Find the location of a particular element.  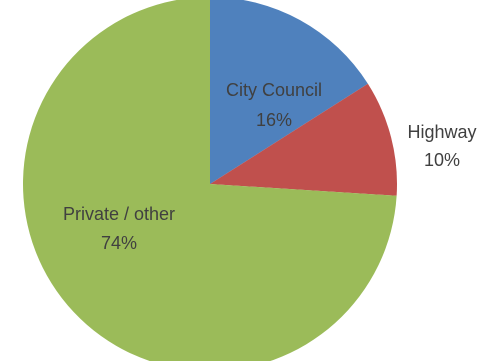

label-highway: Highway 10% is located at coordinates (441, 146).